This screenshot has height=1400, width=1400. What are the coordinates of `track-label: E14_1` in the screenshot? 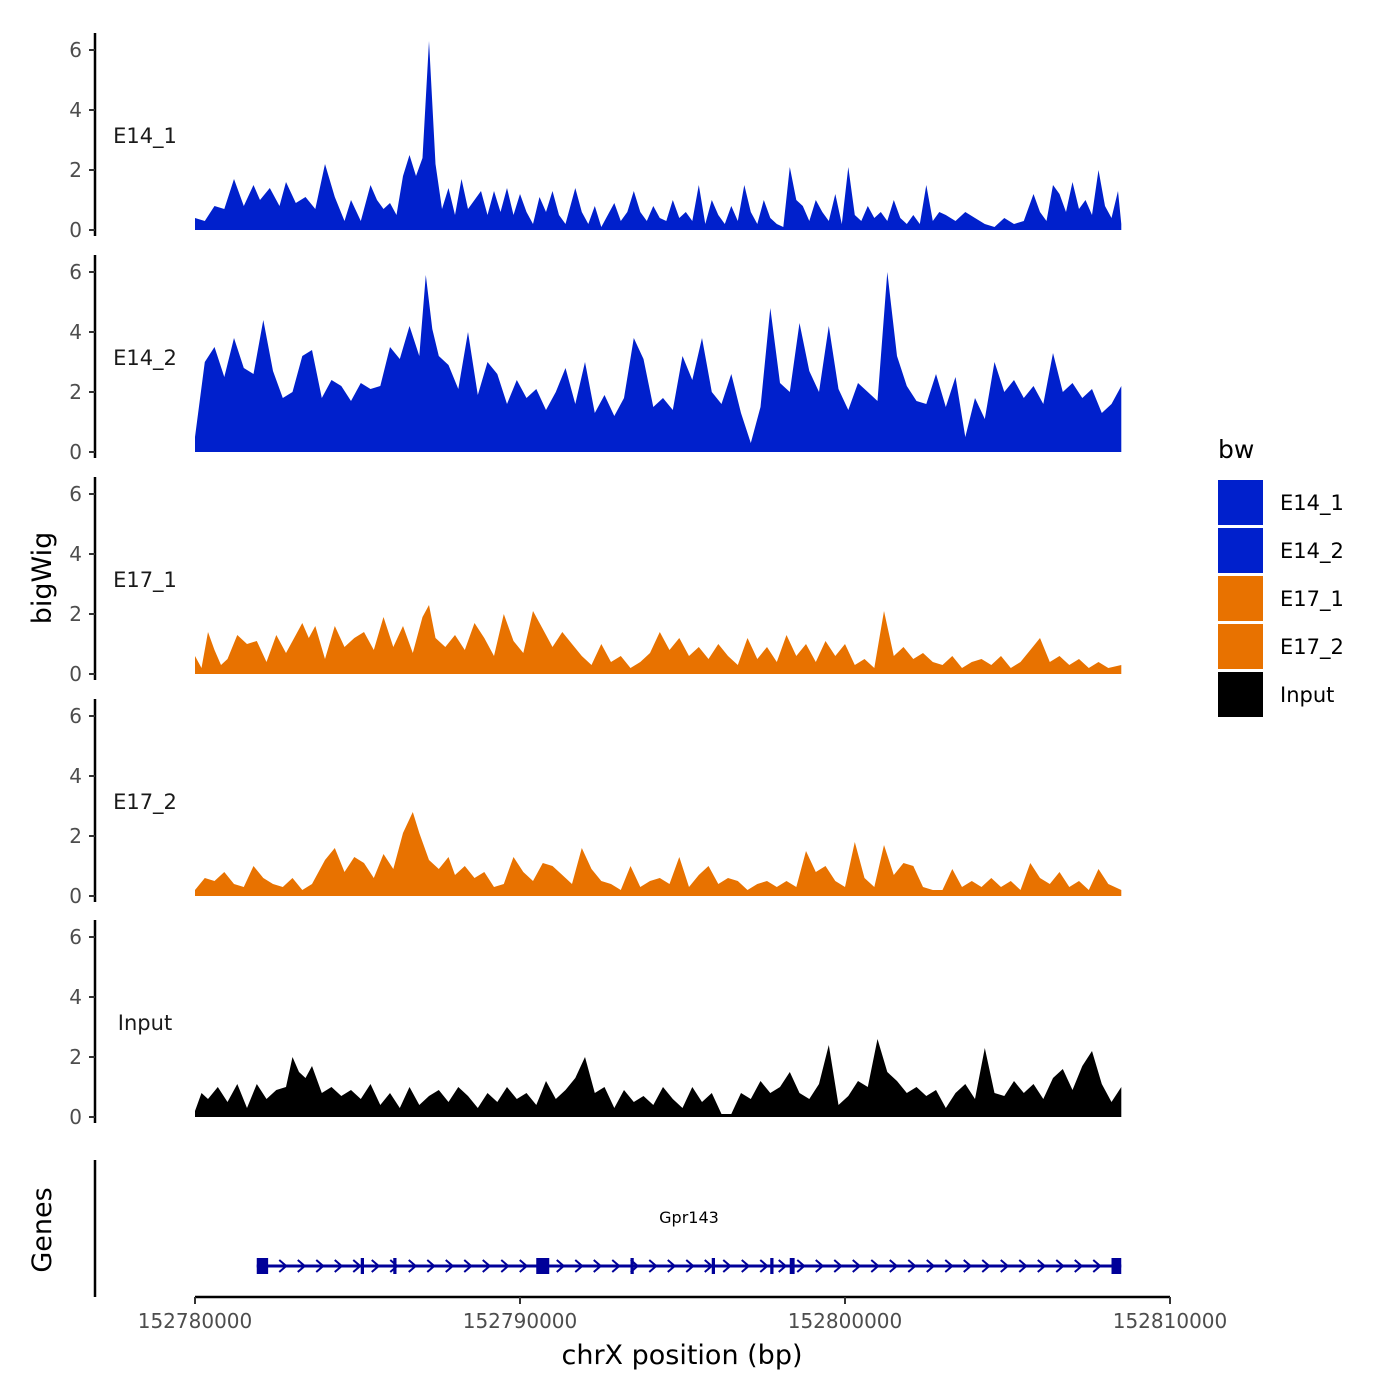 It's located at (145, 136).